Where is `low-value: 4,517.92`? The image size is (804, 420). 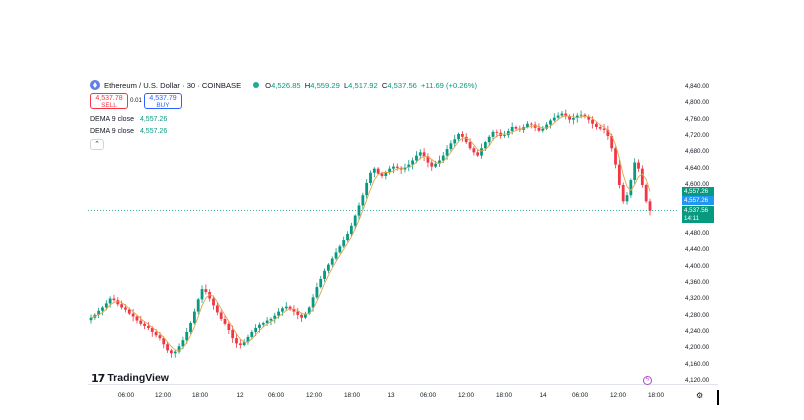
low-value: 4,517.92 is located at coordinates (363, 85).